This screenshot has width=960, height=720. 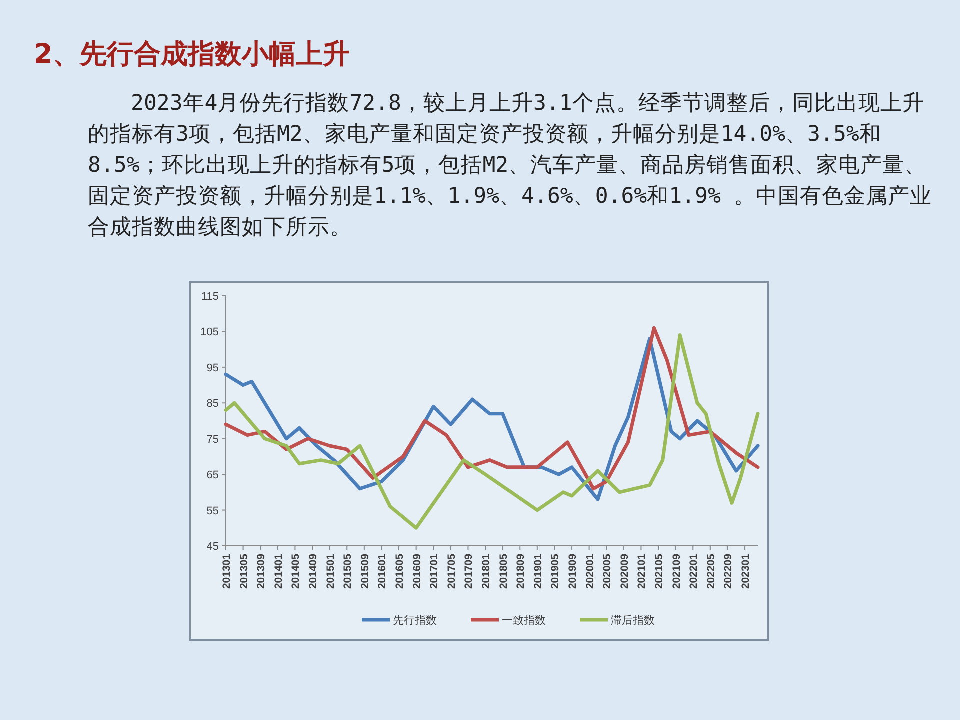 What do you see at coordinates (244, 572) in the screenshot?
I see `x-tick-label: 201305` at bounding box center [244, 572].